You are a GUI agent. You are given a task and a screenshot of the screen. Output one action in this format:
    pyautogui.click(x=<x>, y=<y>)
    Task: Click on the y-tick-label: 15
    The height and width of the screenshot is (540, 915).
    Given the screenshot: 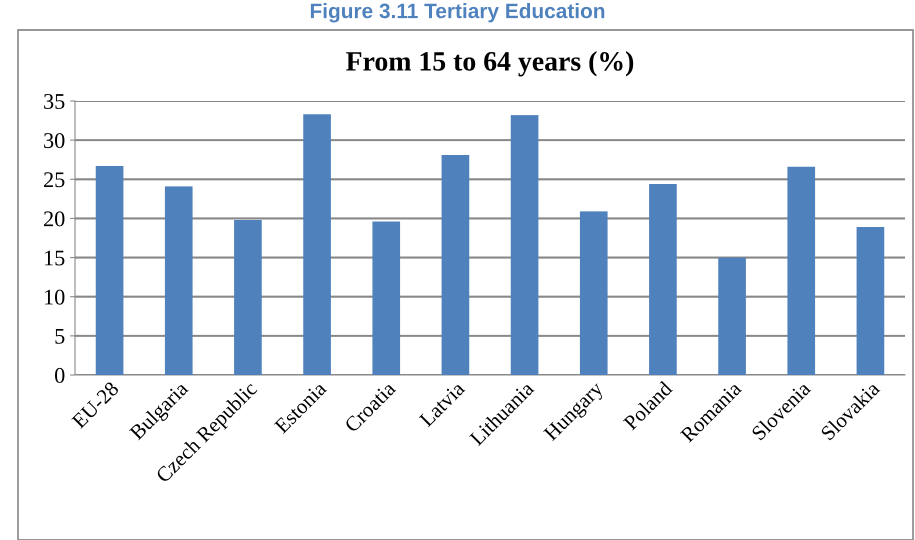 What is the action you would take?
    pyautogui.click(x=54, y=258)
    